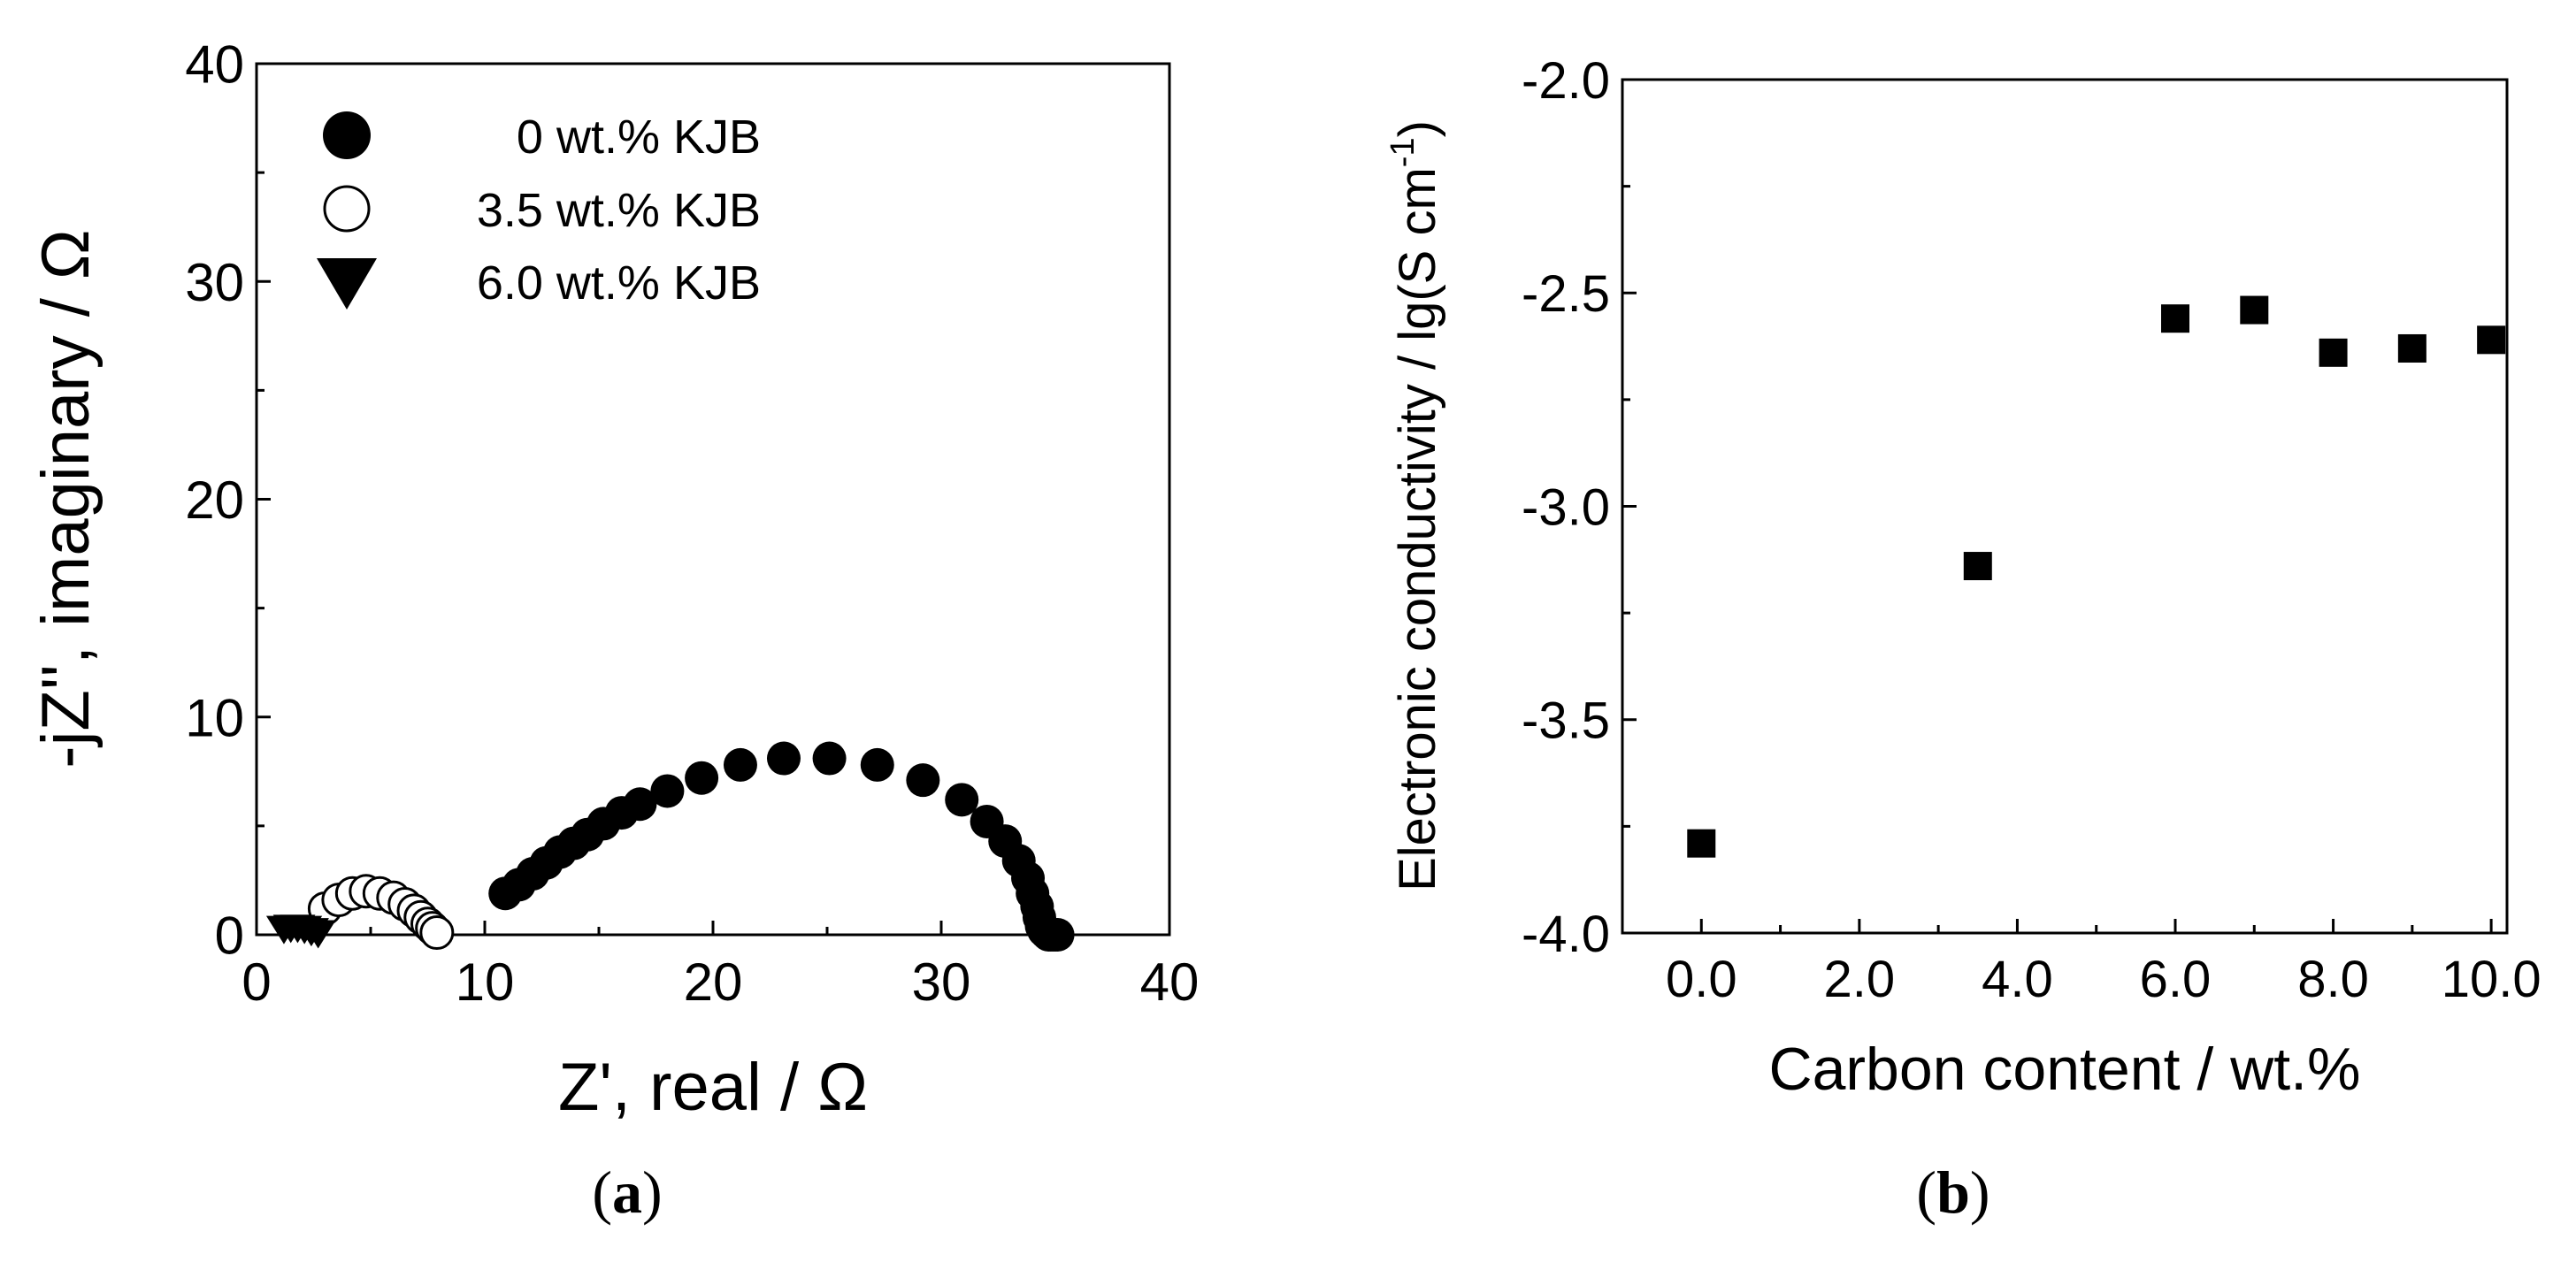 This screenshot has height=1262, width=2576. I want to click on y-tick-label: -3.5, so click(1566, 721).